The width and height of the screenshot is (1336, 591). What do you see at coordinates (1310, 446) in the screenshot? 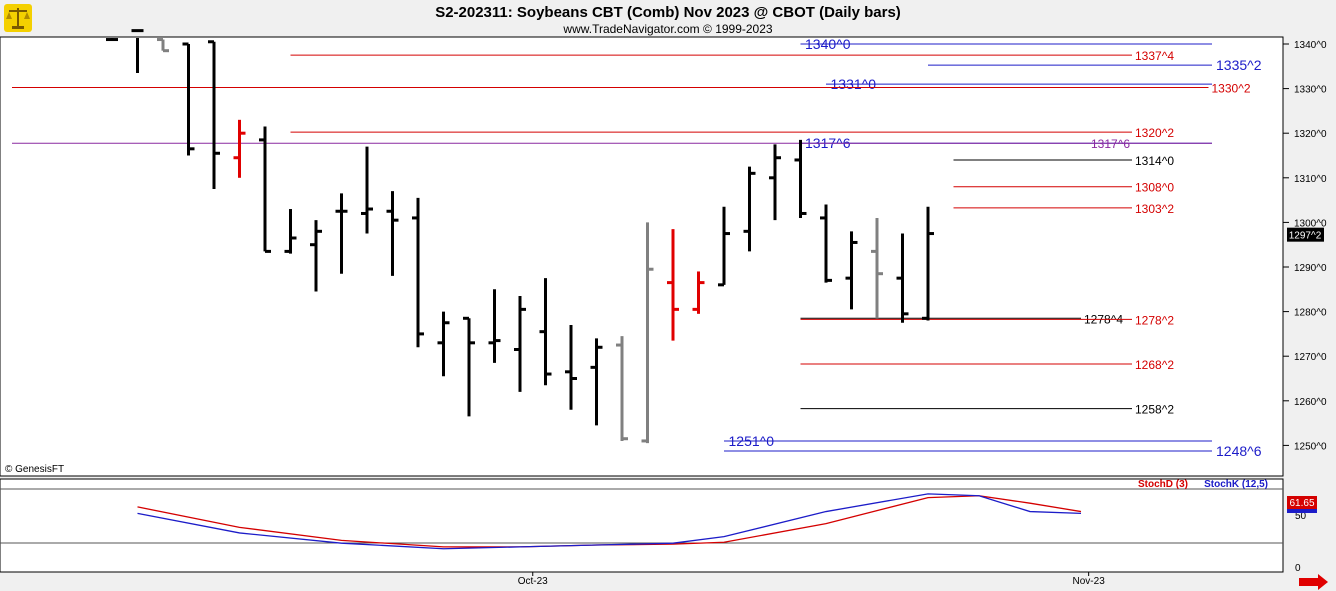
I see `price-tick-label: 1250^0` at bounding box center [1310, 446].